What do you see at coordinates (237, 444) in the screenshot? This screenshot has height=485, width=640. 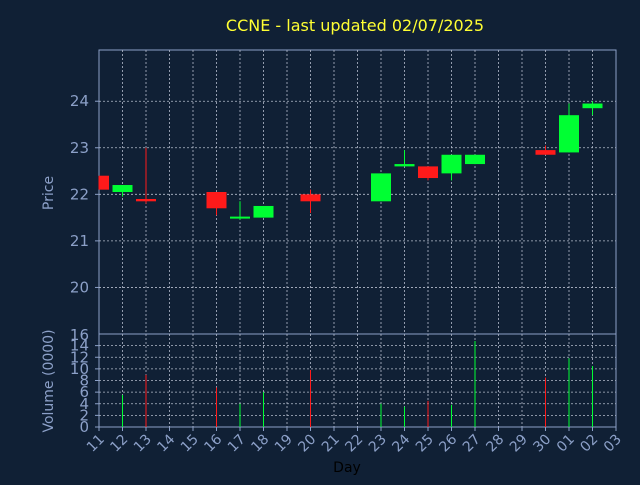 I see `x-tick-label: 17` at bounding box center [237, 444].